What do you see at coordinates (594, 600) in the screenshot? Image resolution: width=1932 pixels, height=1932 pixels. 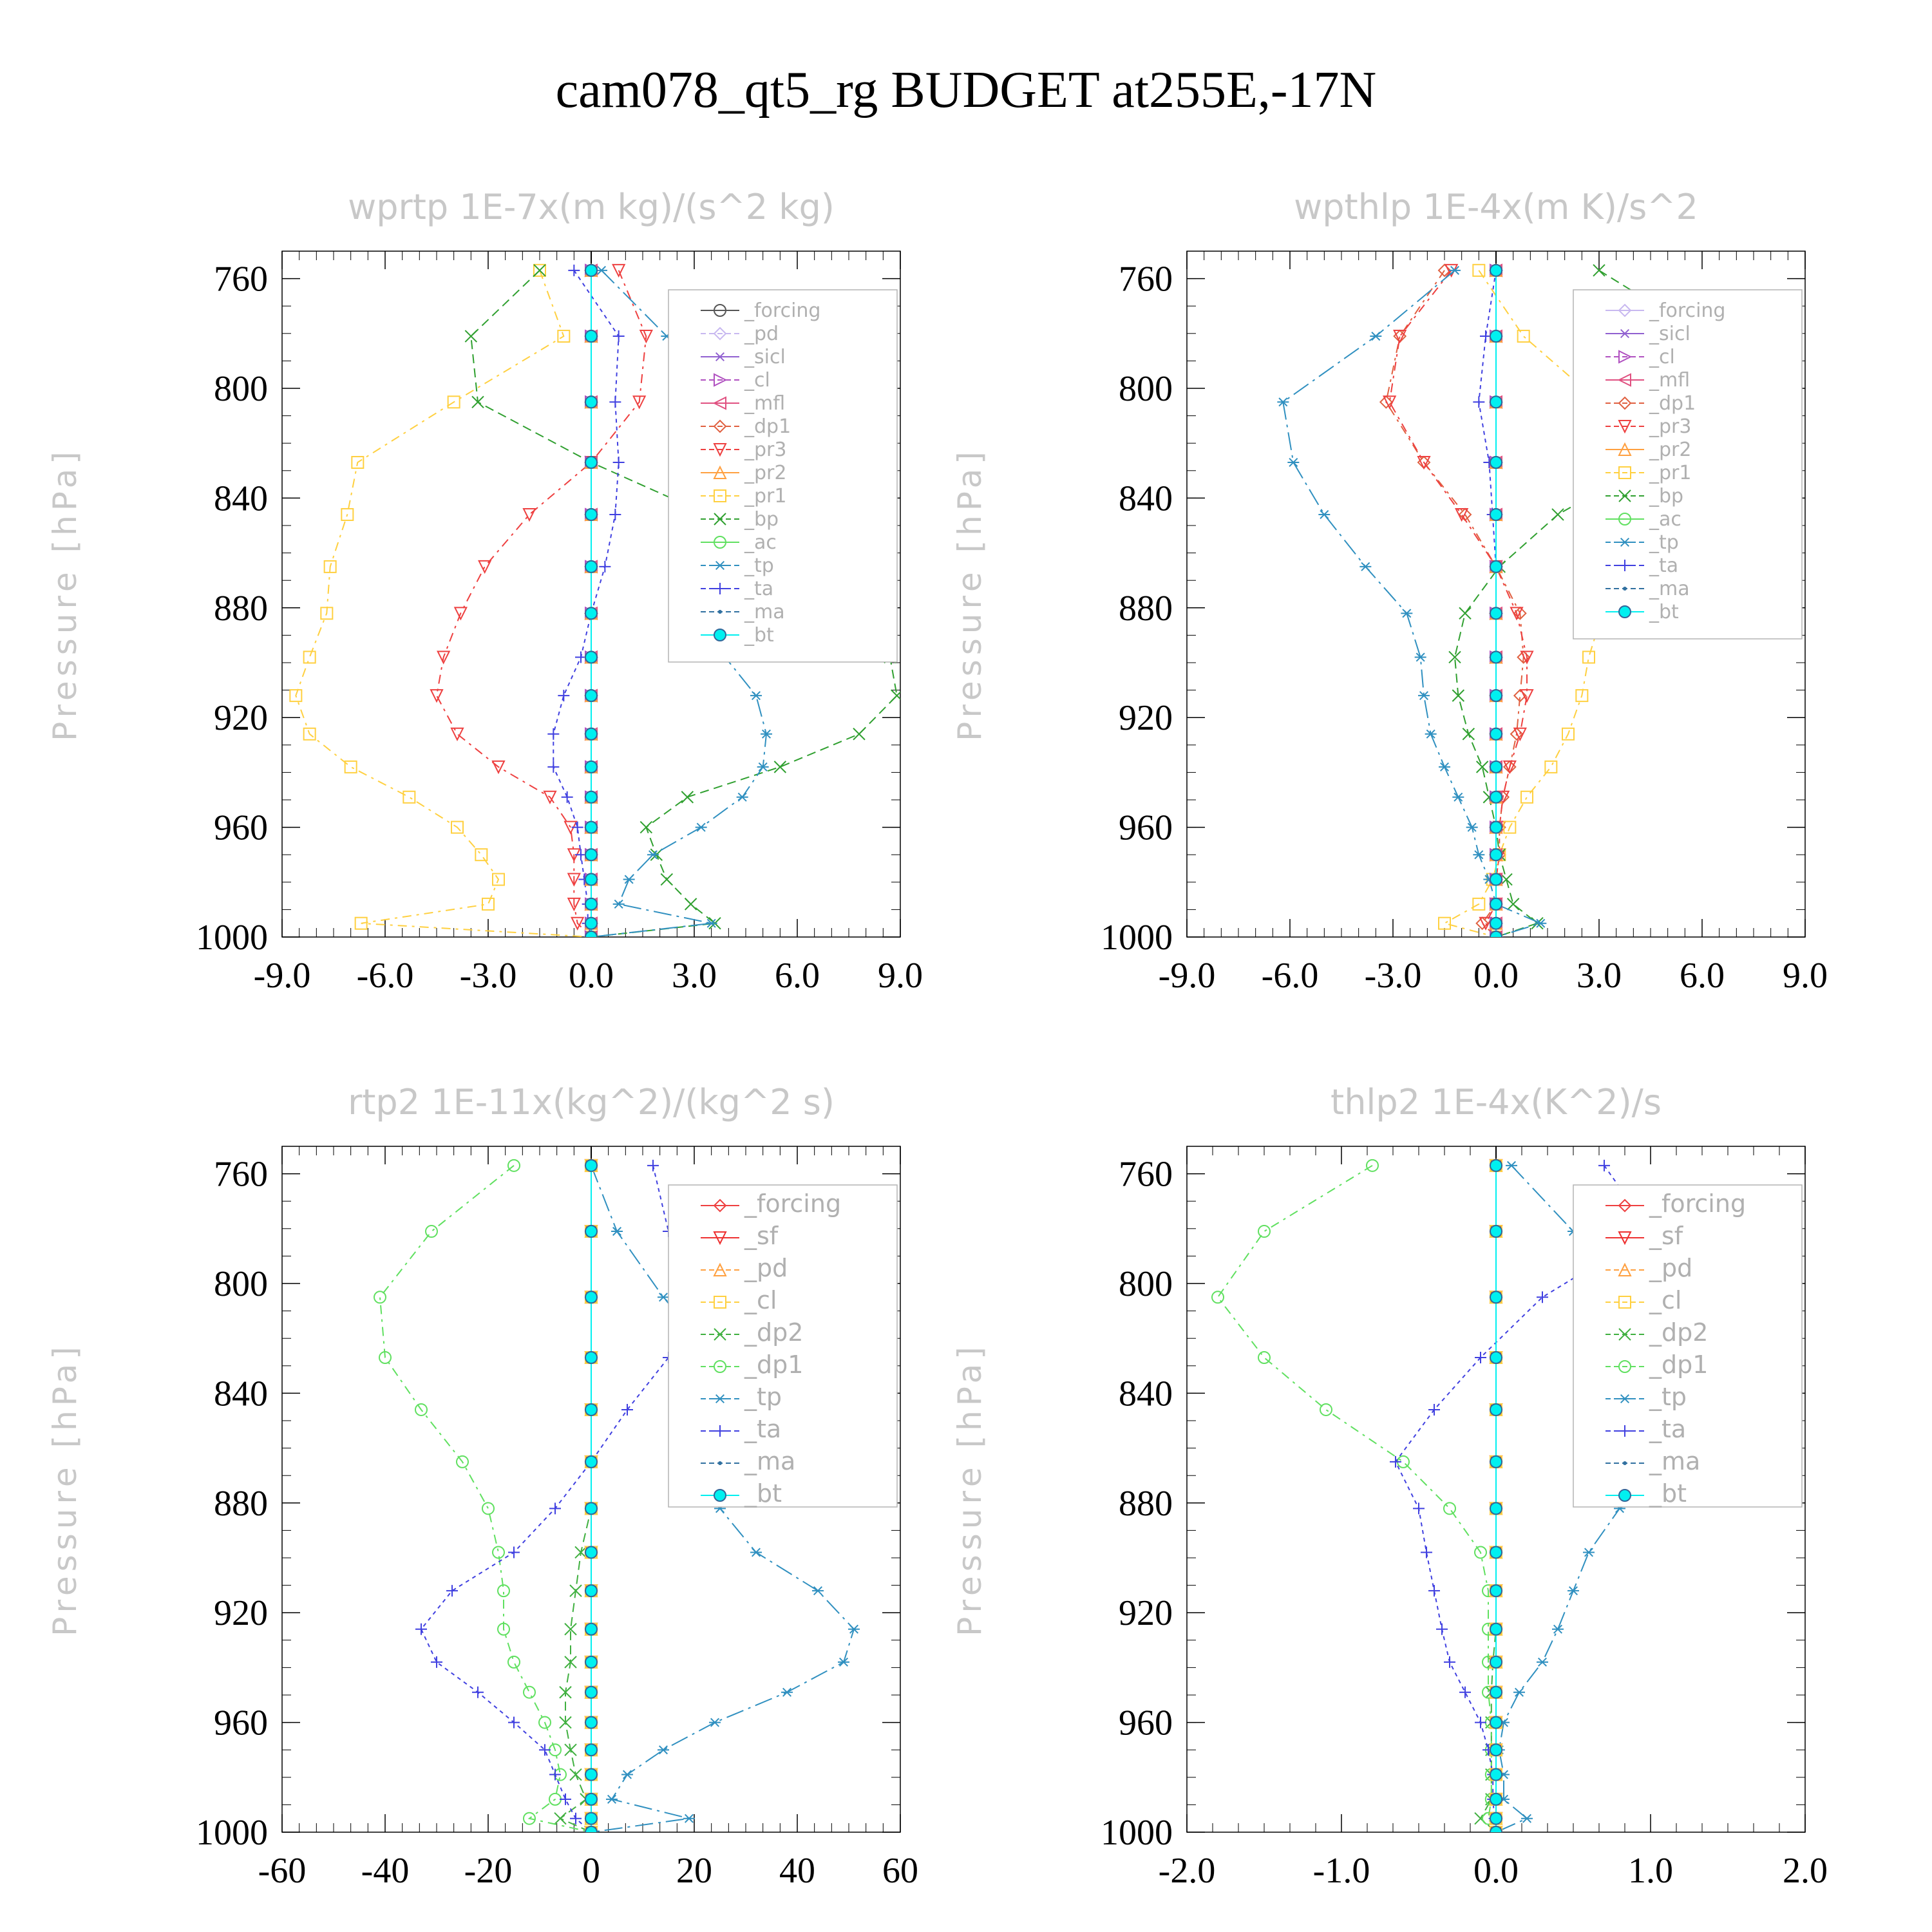 I see `series-group` at bounding box center [594, 600].